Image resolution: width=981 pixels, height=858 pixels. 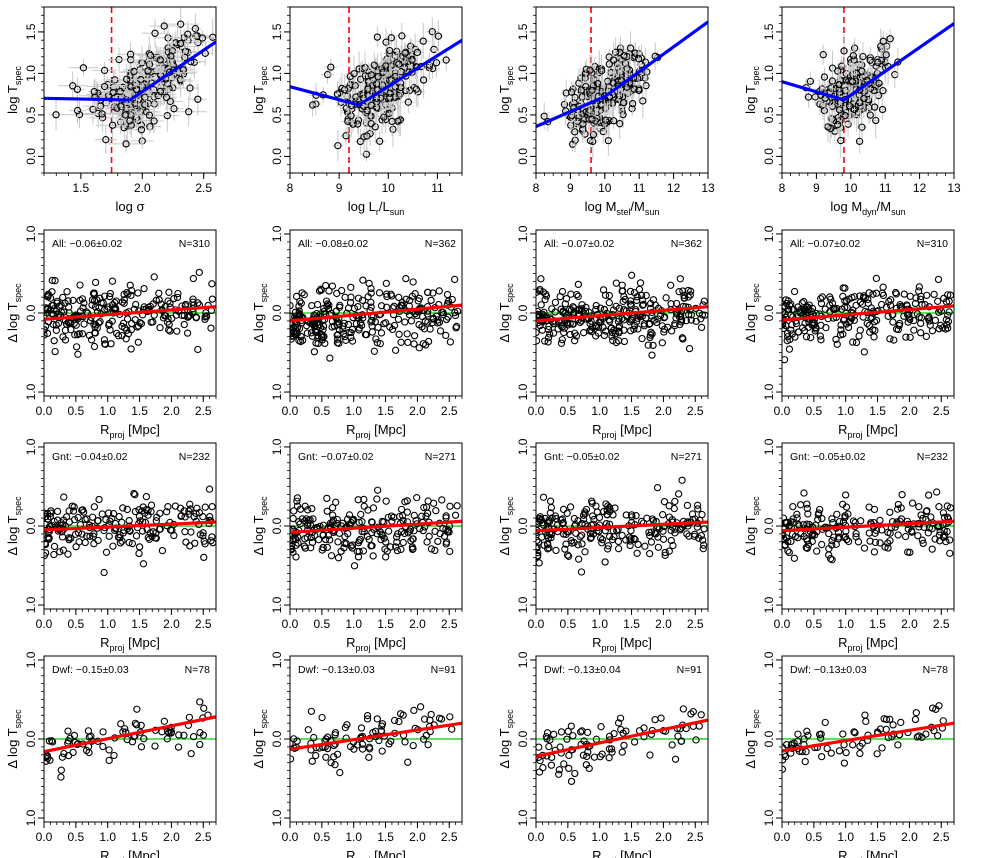 What do you see at coordinates (867, 208) in the screenshot?
I see `x-axis-label: log Mdyn​/Msun​` at bounding box center [867, 208].